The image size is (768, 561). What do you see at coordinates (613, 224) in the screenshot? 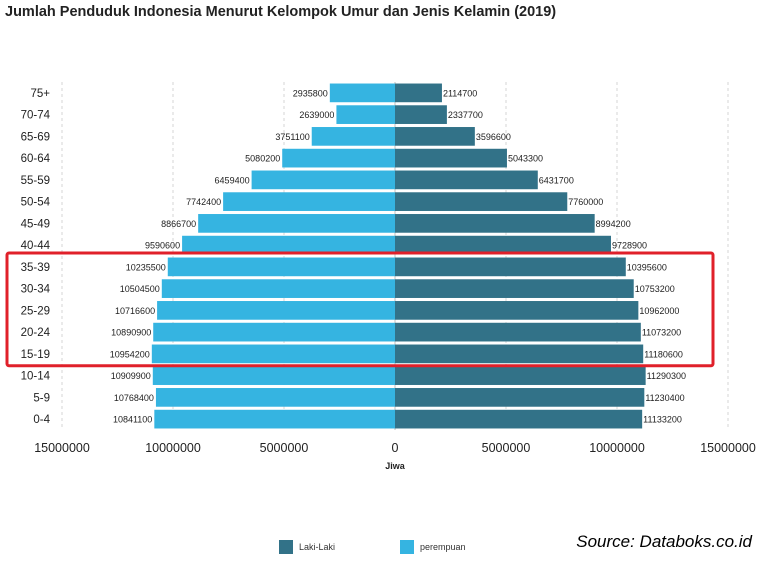
I see `data-label-laki-laki-45-49: 8994200` at bounding box center [613, 224].